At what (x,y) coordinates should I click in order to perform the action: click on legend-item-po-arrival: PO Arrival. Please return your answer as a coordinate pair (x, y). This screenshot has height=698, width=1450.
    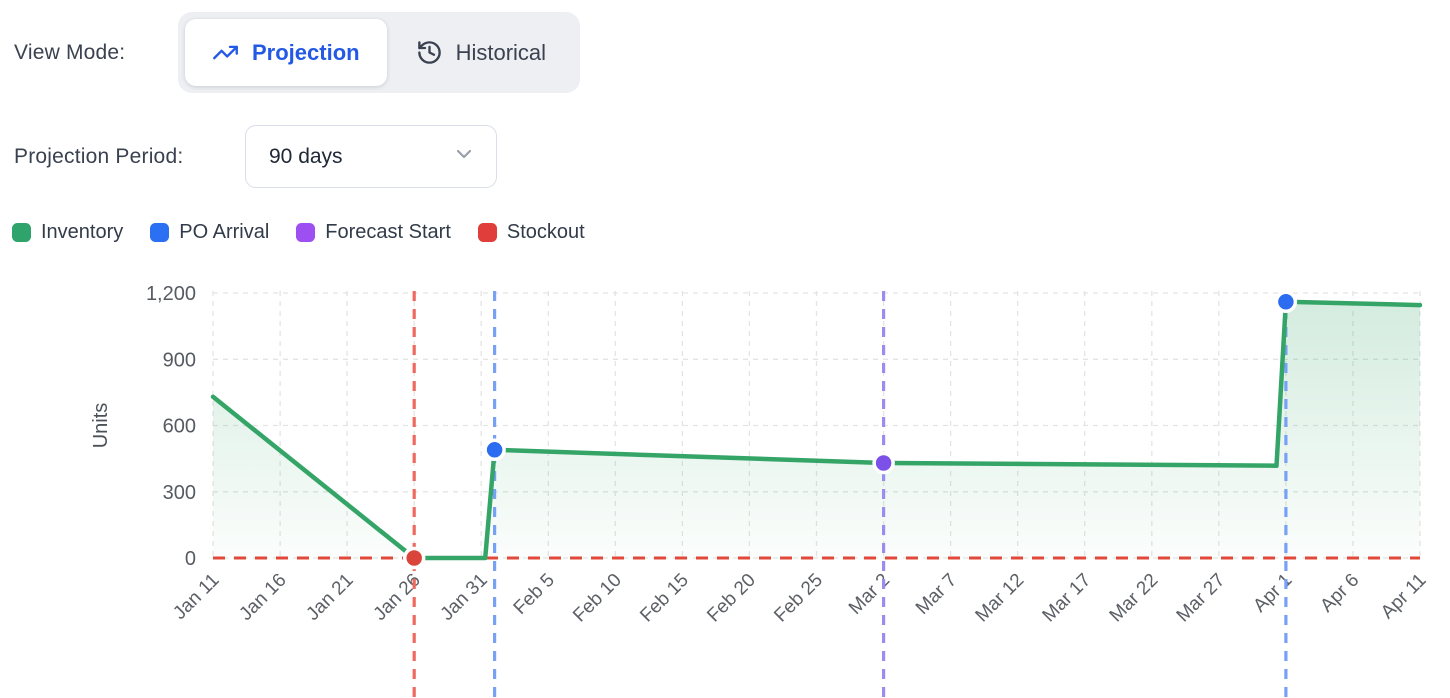
    Looking at the image, I should click on (209, 232).